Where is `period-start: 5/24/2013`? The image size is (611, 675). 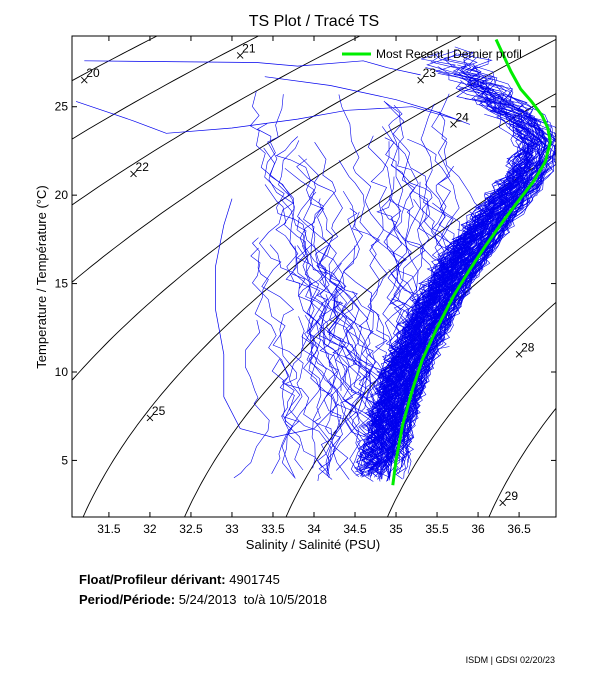
period-start: 5/24/2013 is located at coordinates (207, 599).